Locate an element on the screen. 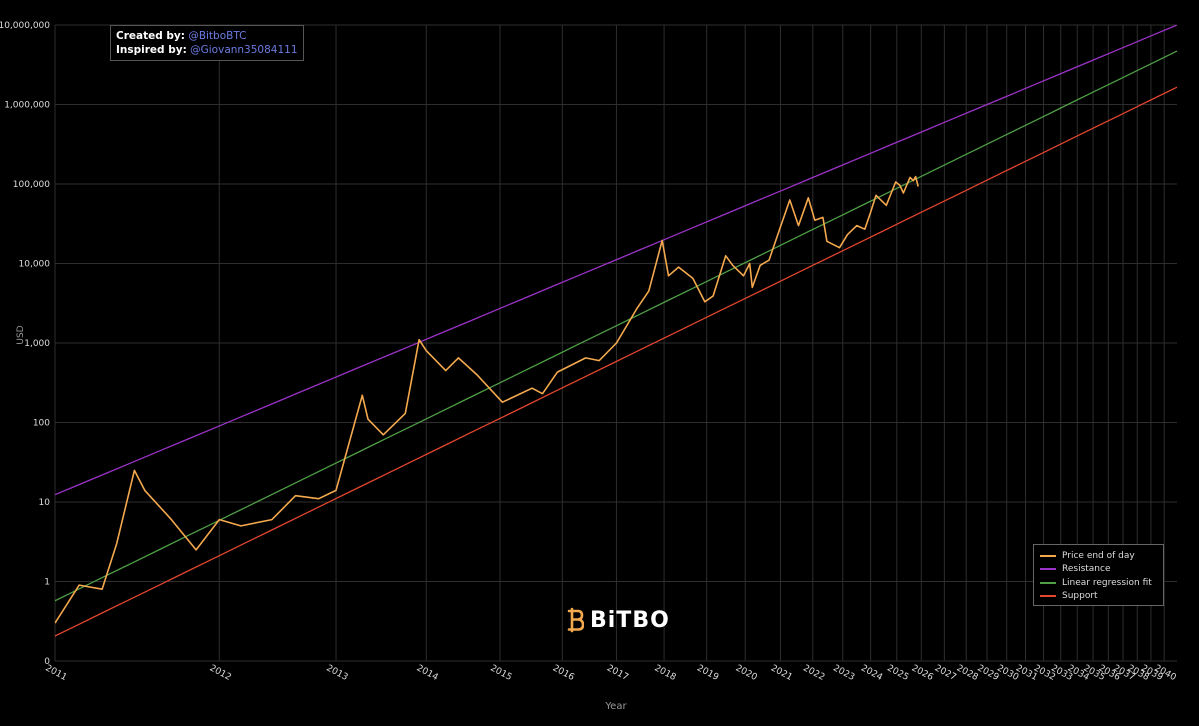 This screenshot has width=1199, height=726. y-tick-label: 10 is located at coordinates (45, 503).